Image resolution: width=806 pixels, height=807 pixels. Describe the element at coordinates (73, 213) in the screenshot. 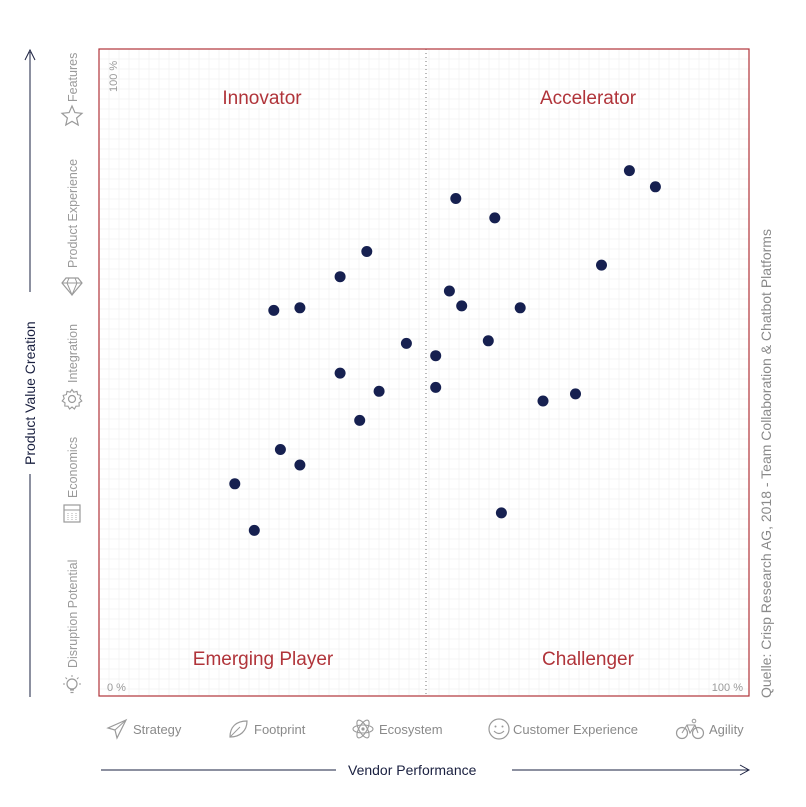

I see `y-category-product-experience: Product Experience` at that location.